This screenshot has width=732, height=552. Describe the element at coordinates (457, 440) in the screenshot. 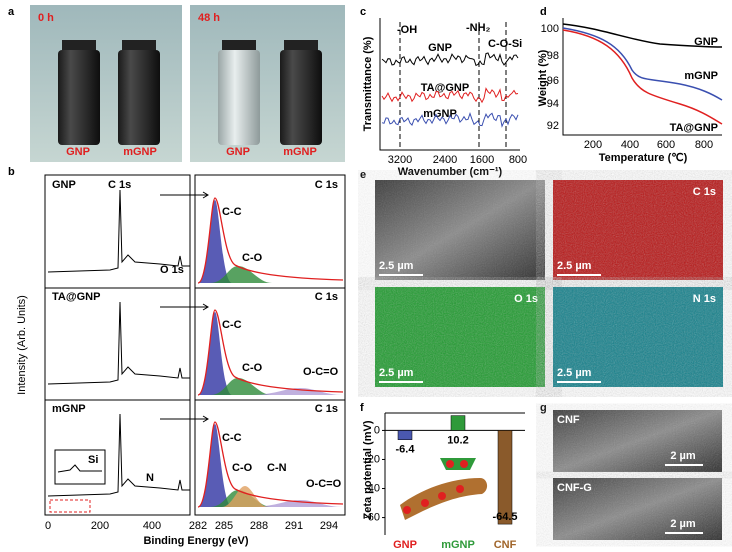

I see `value-label: 10.2` at that location.